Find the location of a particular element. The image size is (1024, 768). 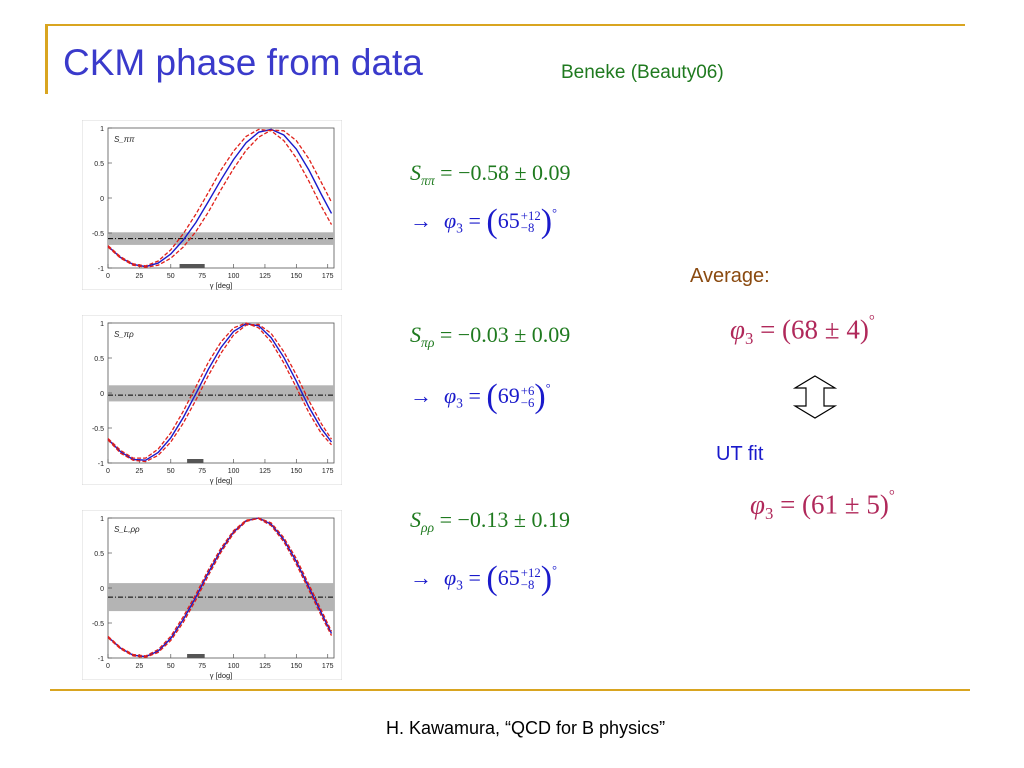

close-paren: ) is located at coordinates (540, 396).